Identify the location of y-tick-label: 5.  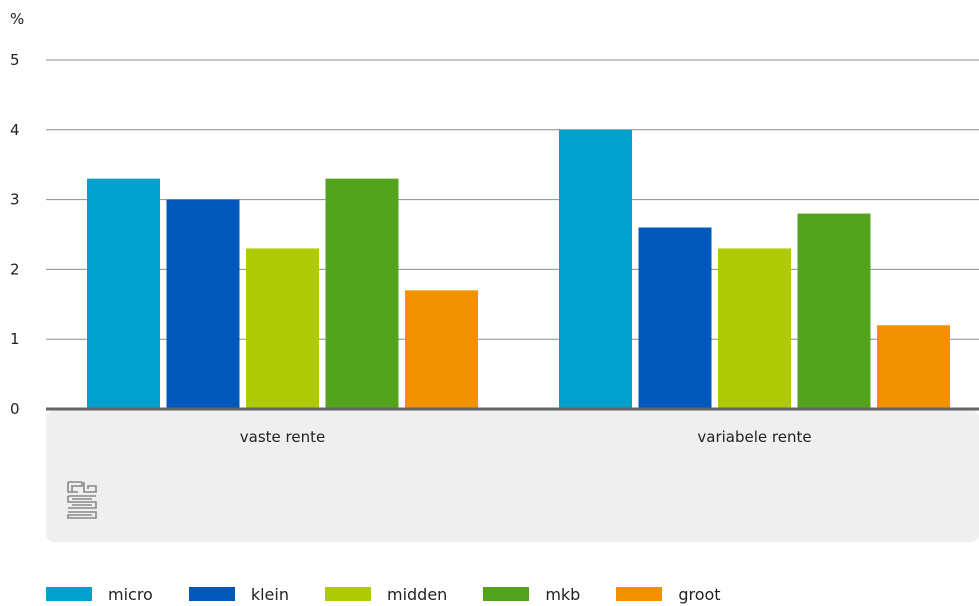
(15, 60).